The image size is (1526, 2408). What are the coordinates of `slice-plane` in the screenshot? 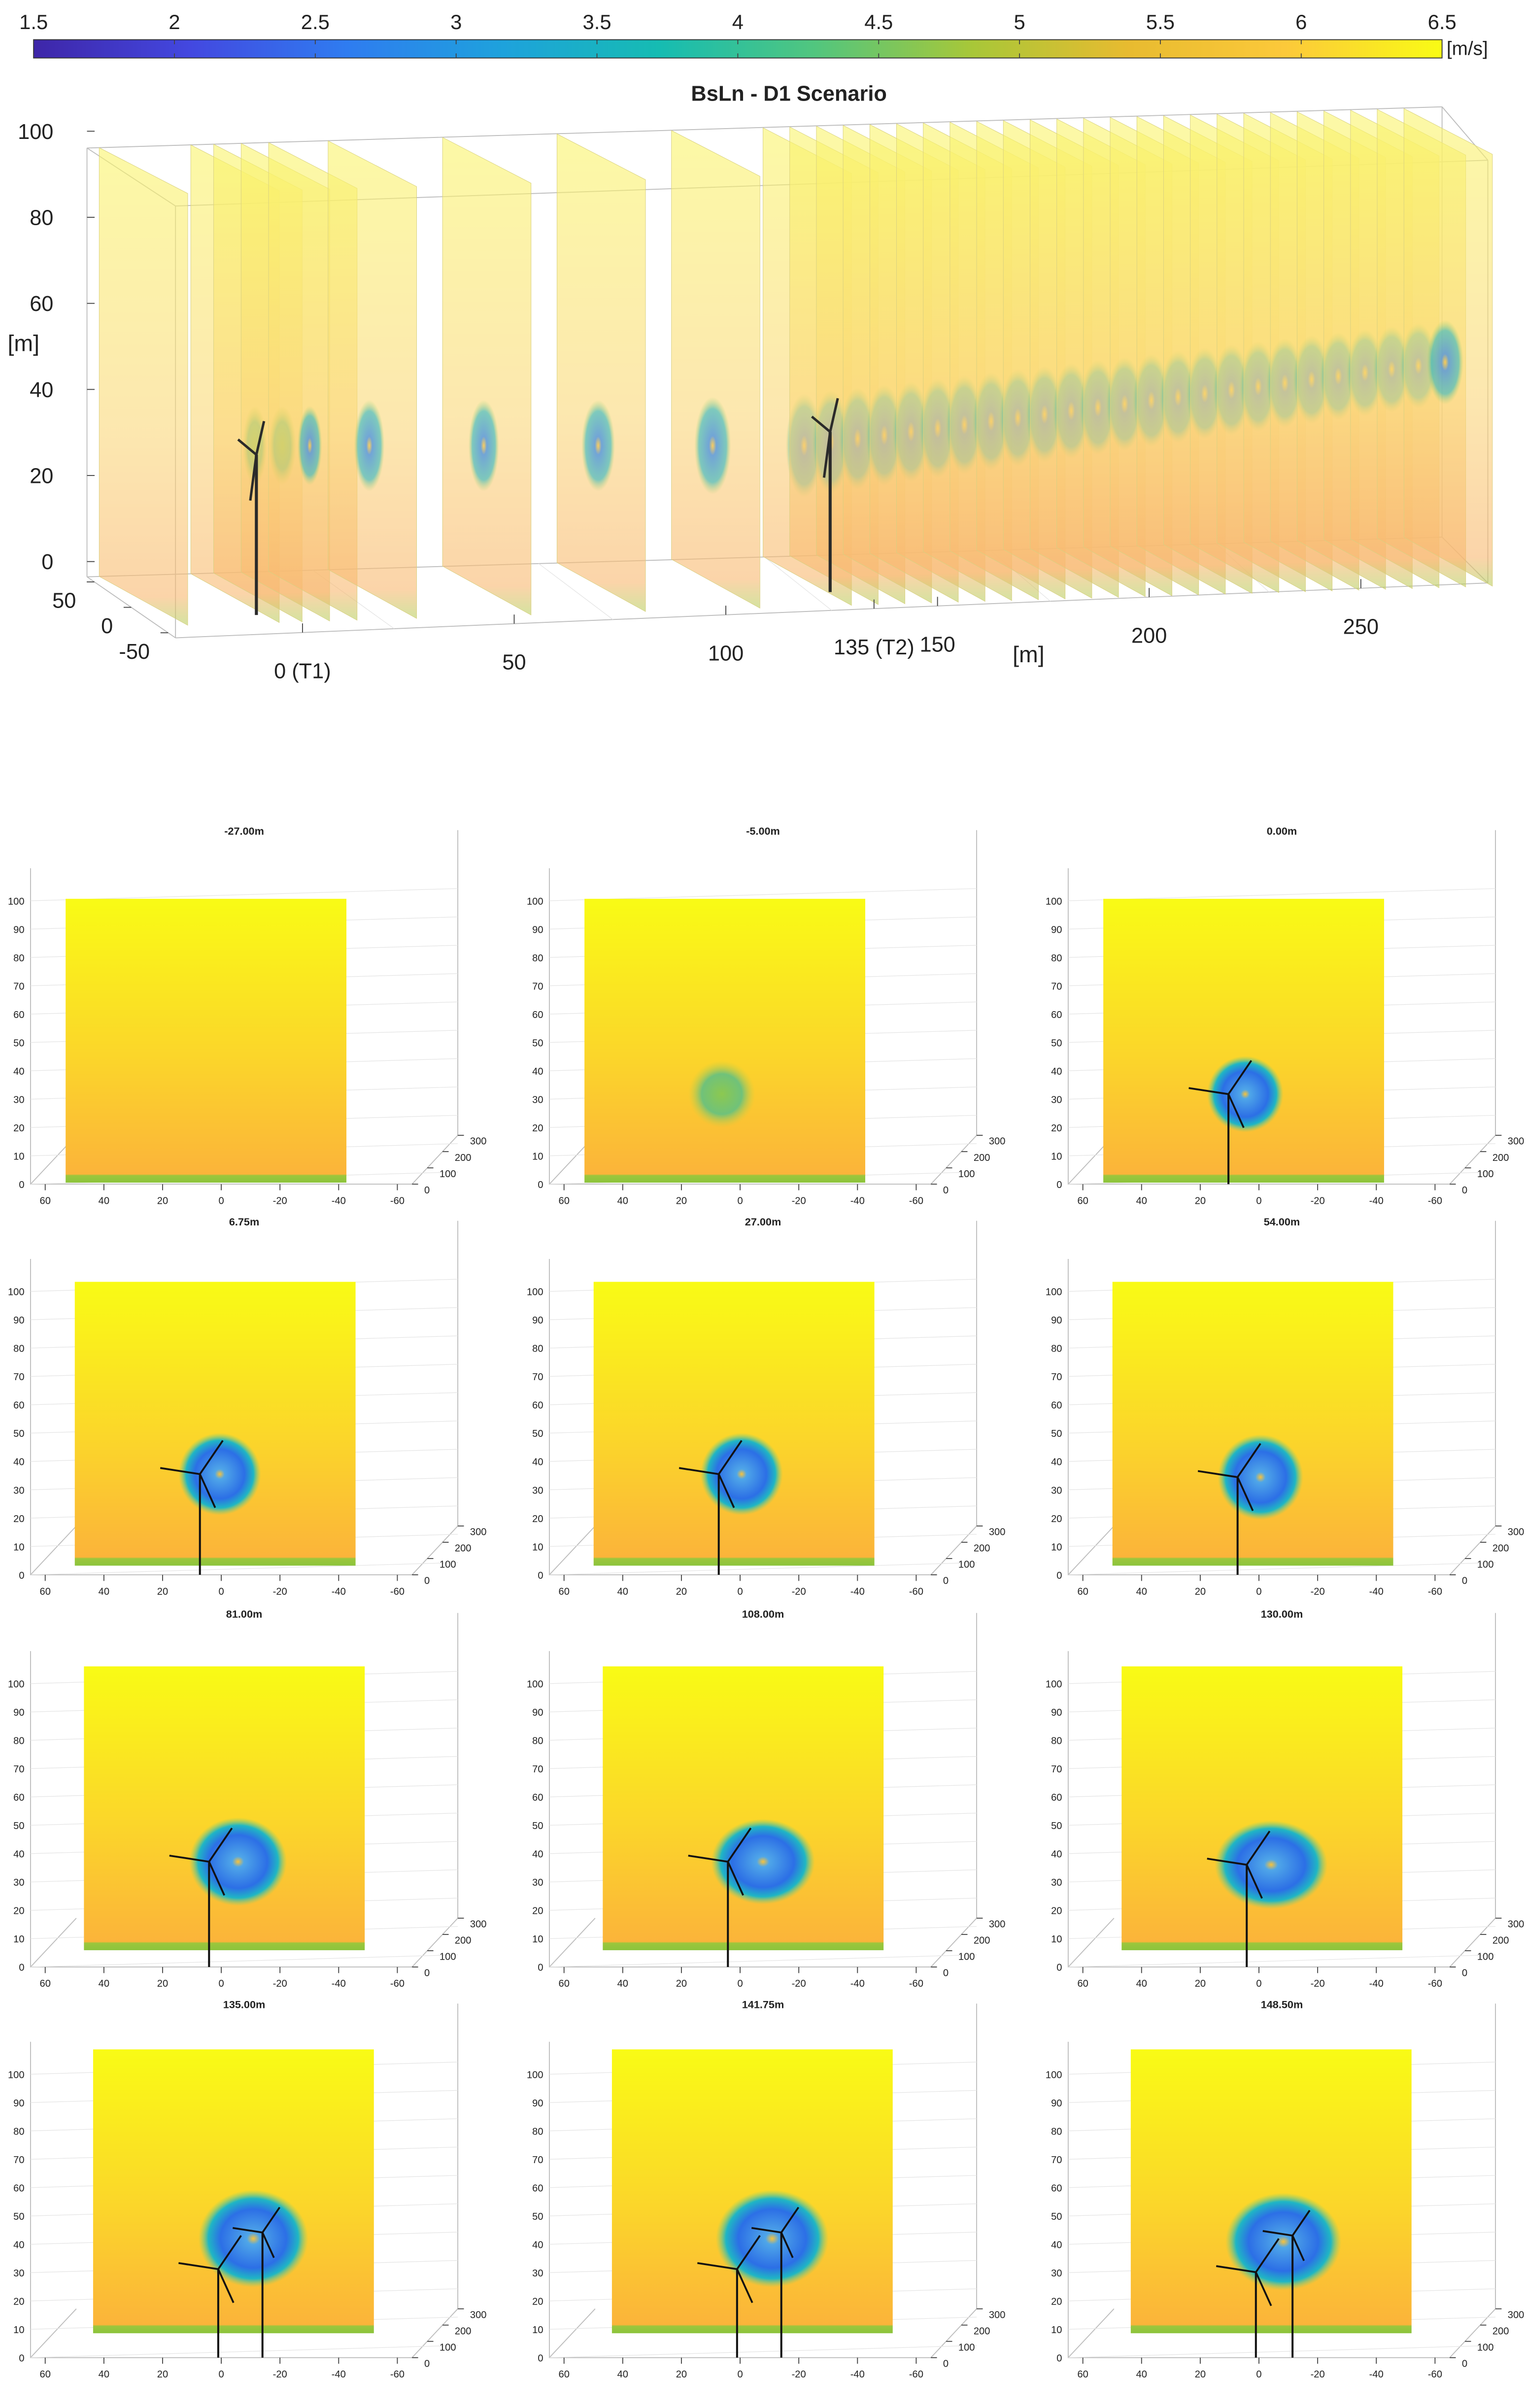 It's located at (601, 373).